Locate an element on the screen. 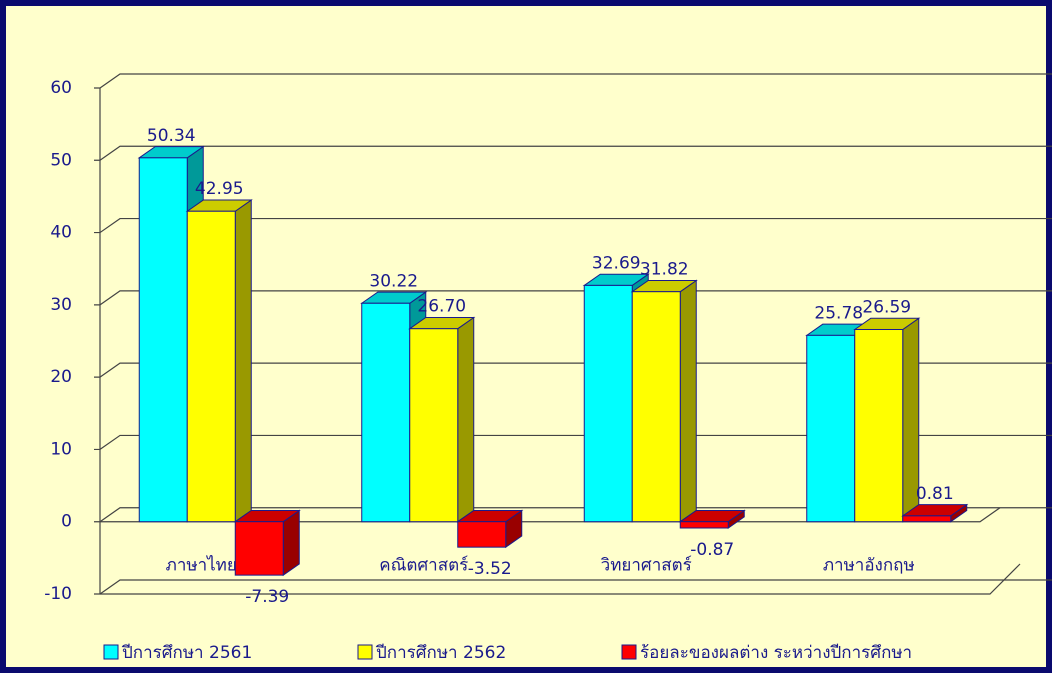  data-label: 26.59 is located at coordinates (886, 308).